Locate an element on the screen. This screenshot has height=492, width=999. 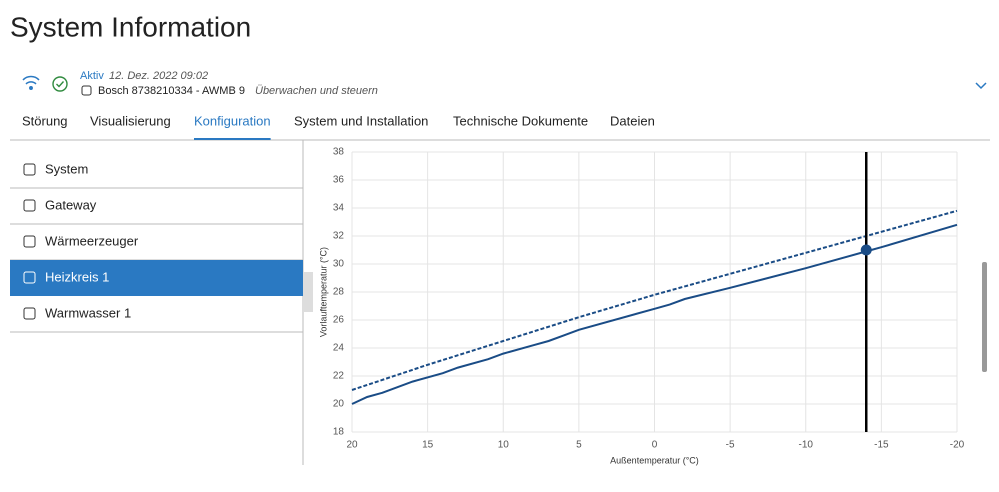
x-axis-title: Außentemperatur (°C) is located at coordinates (654, 460).